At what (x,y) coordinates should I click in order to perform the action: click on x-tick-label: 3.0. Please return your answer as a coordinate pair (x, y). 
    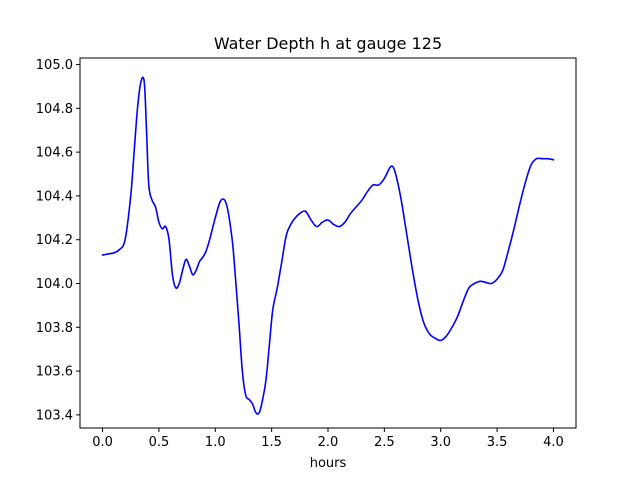
    Looking at the image, I should click on (440, 442).